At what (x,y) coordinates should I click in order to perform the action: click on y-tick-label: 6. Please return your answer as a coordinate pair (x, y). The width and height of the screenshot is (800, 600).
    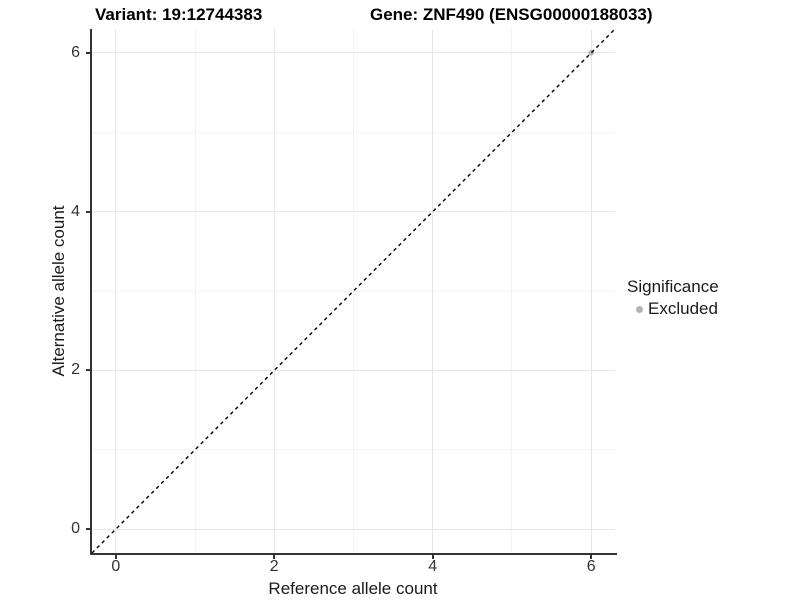
    Looking at the image, I should click on (75, 52).